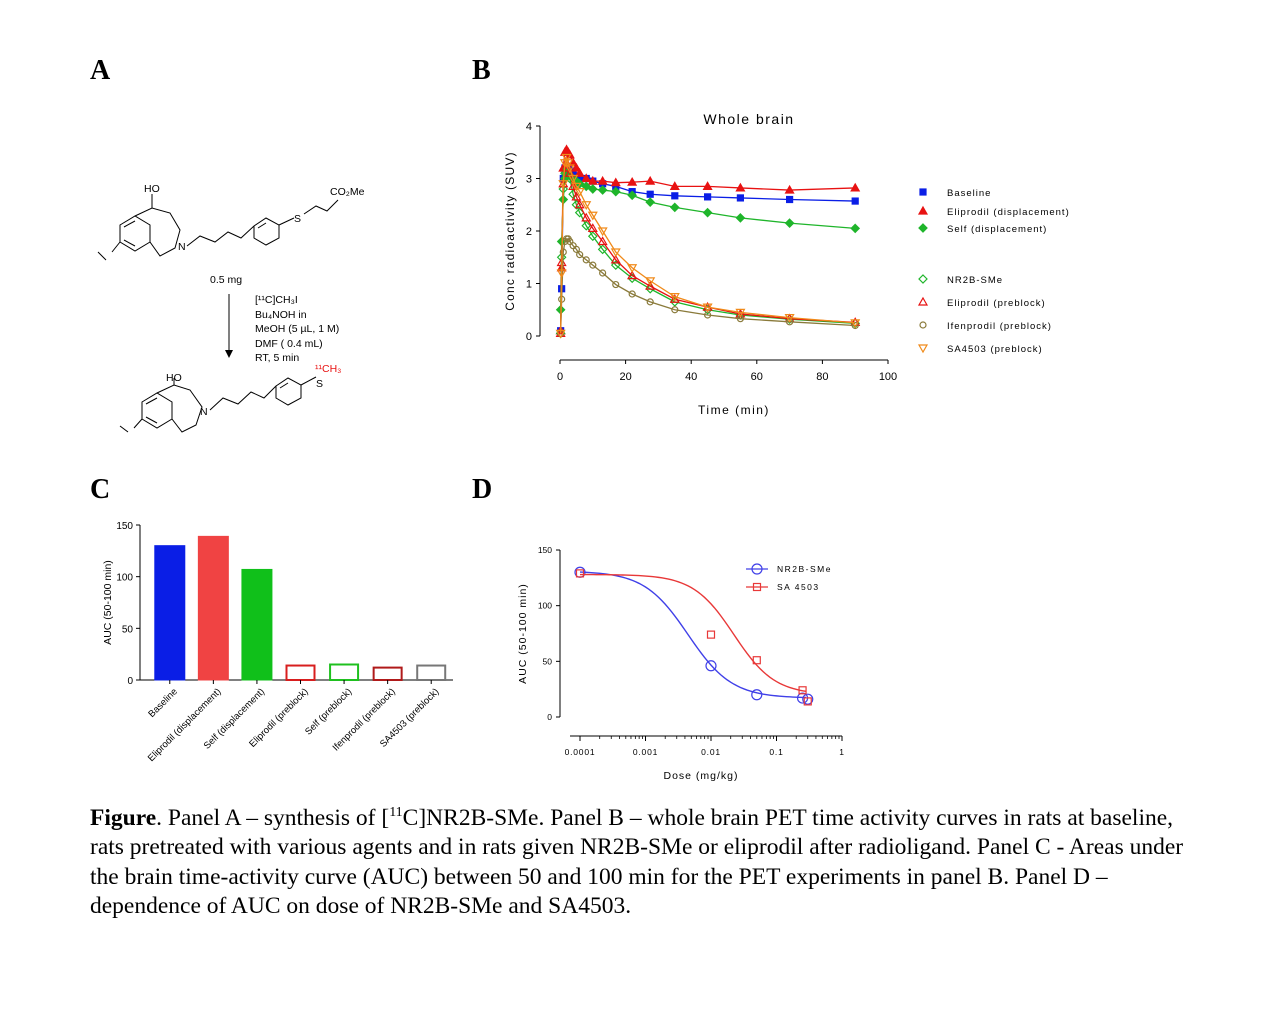 This screenshot has width=1280, height=1017. What do you see at coordinates (734, 410) in the screenshot?
I see `x-axis-label: Time (min)` at bounding box center [734, 410].